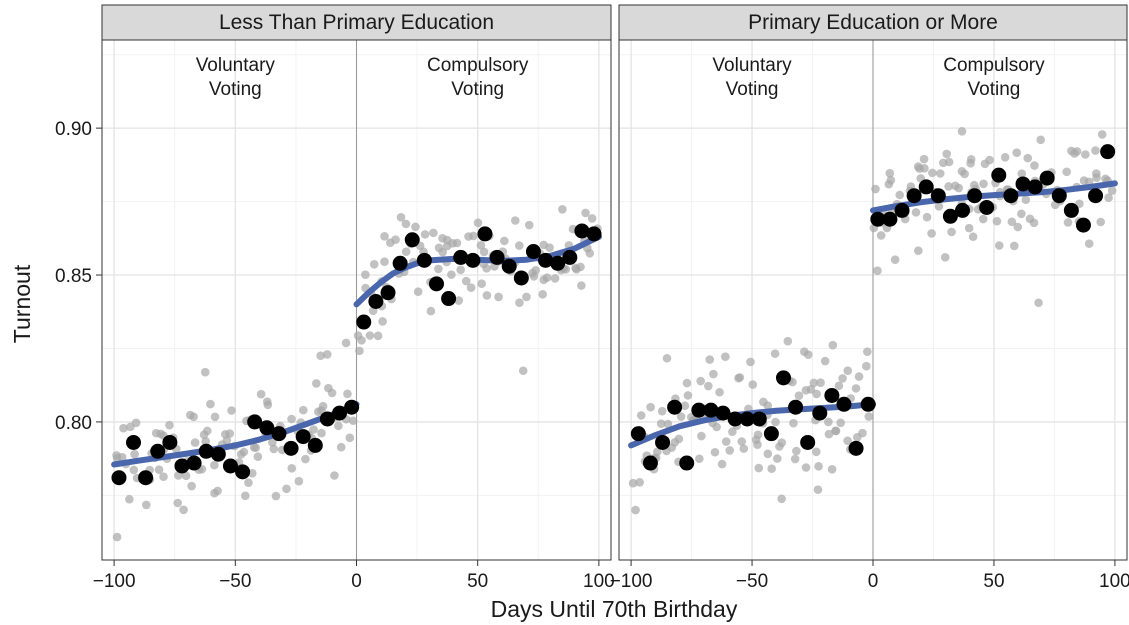  I want to click on fit-line-voluntary, so click(235, 434).